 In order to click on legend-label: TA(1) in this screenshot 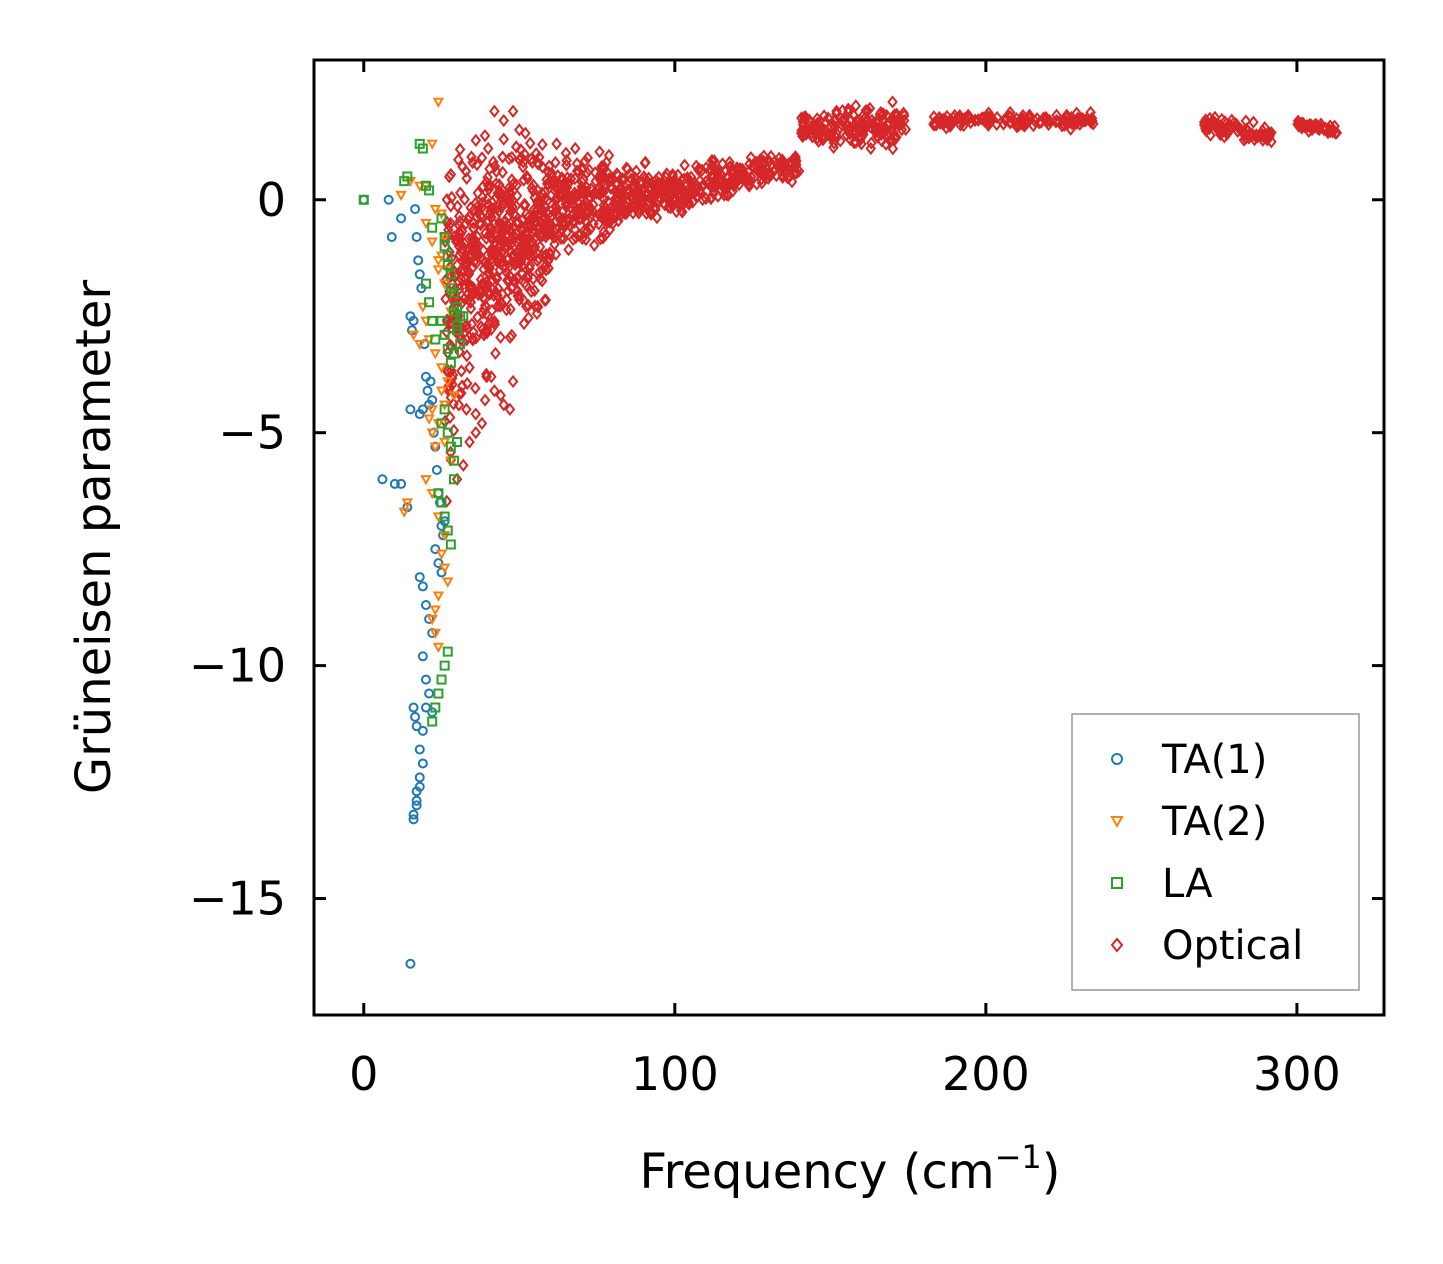, I will do `click(1214, 760)`.